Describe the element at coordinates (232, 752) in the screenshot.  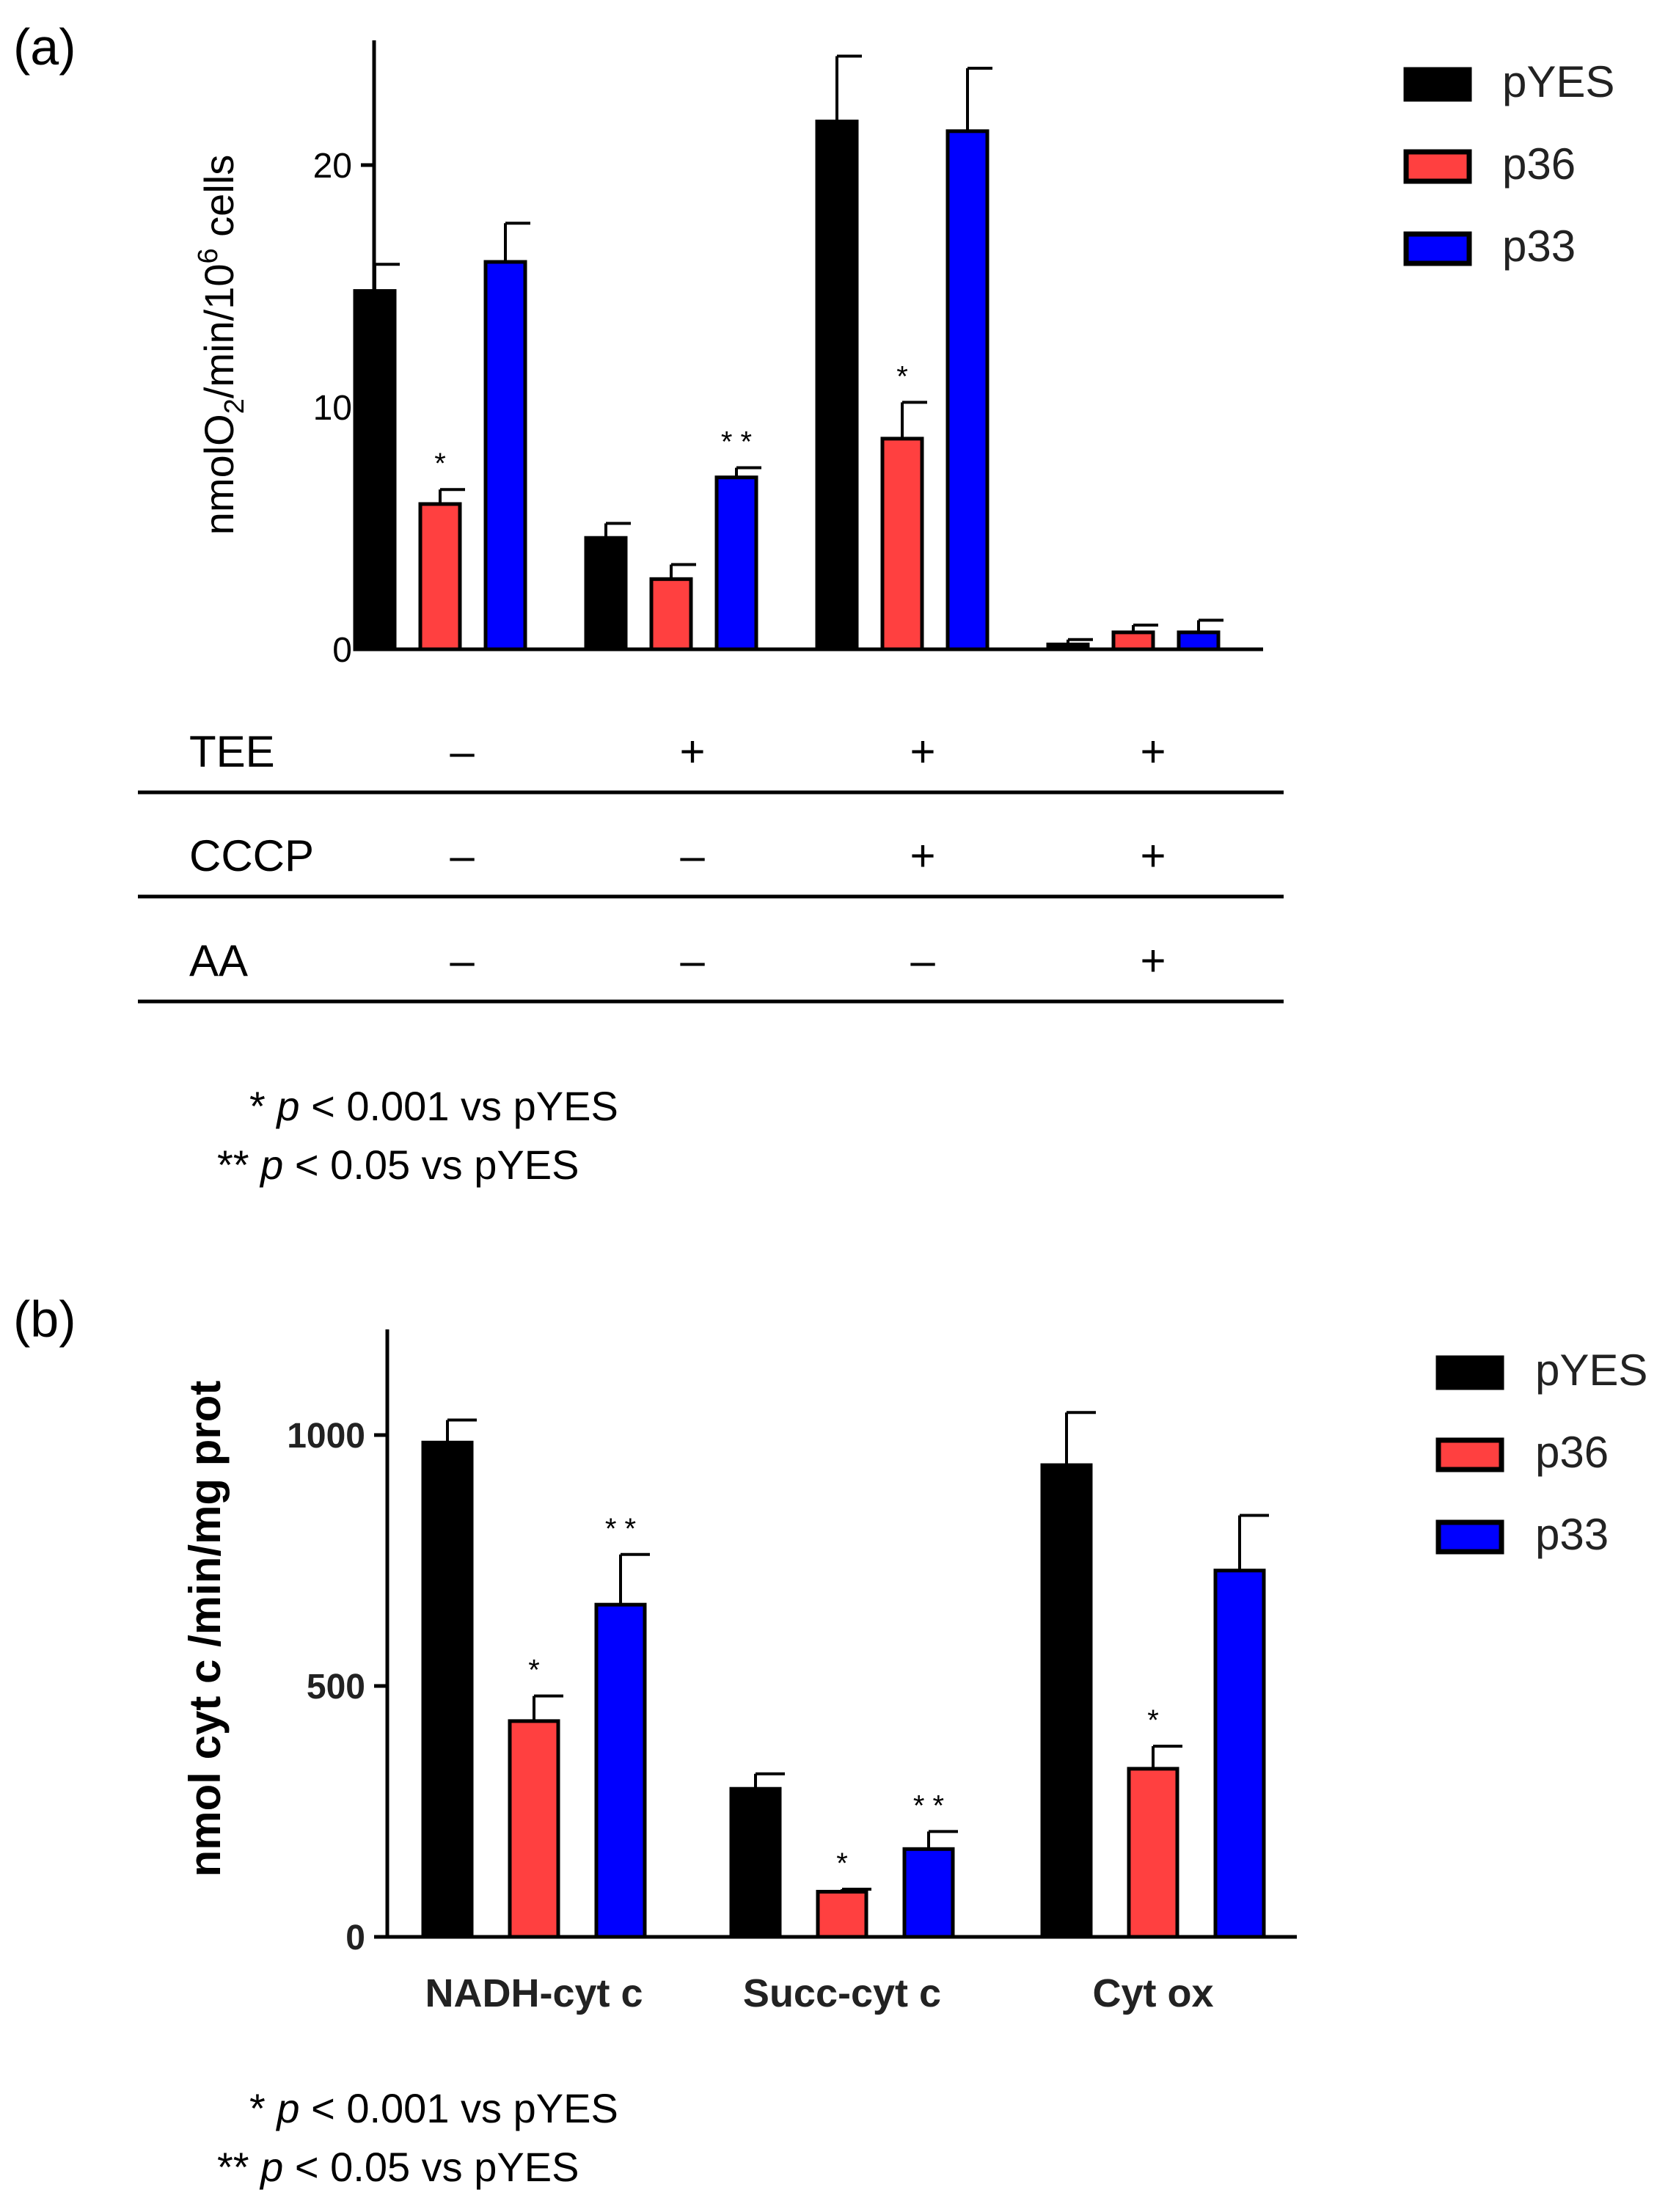
I see `condition-name-TEE: TEE` at that location.